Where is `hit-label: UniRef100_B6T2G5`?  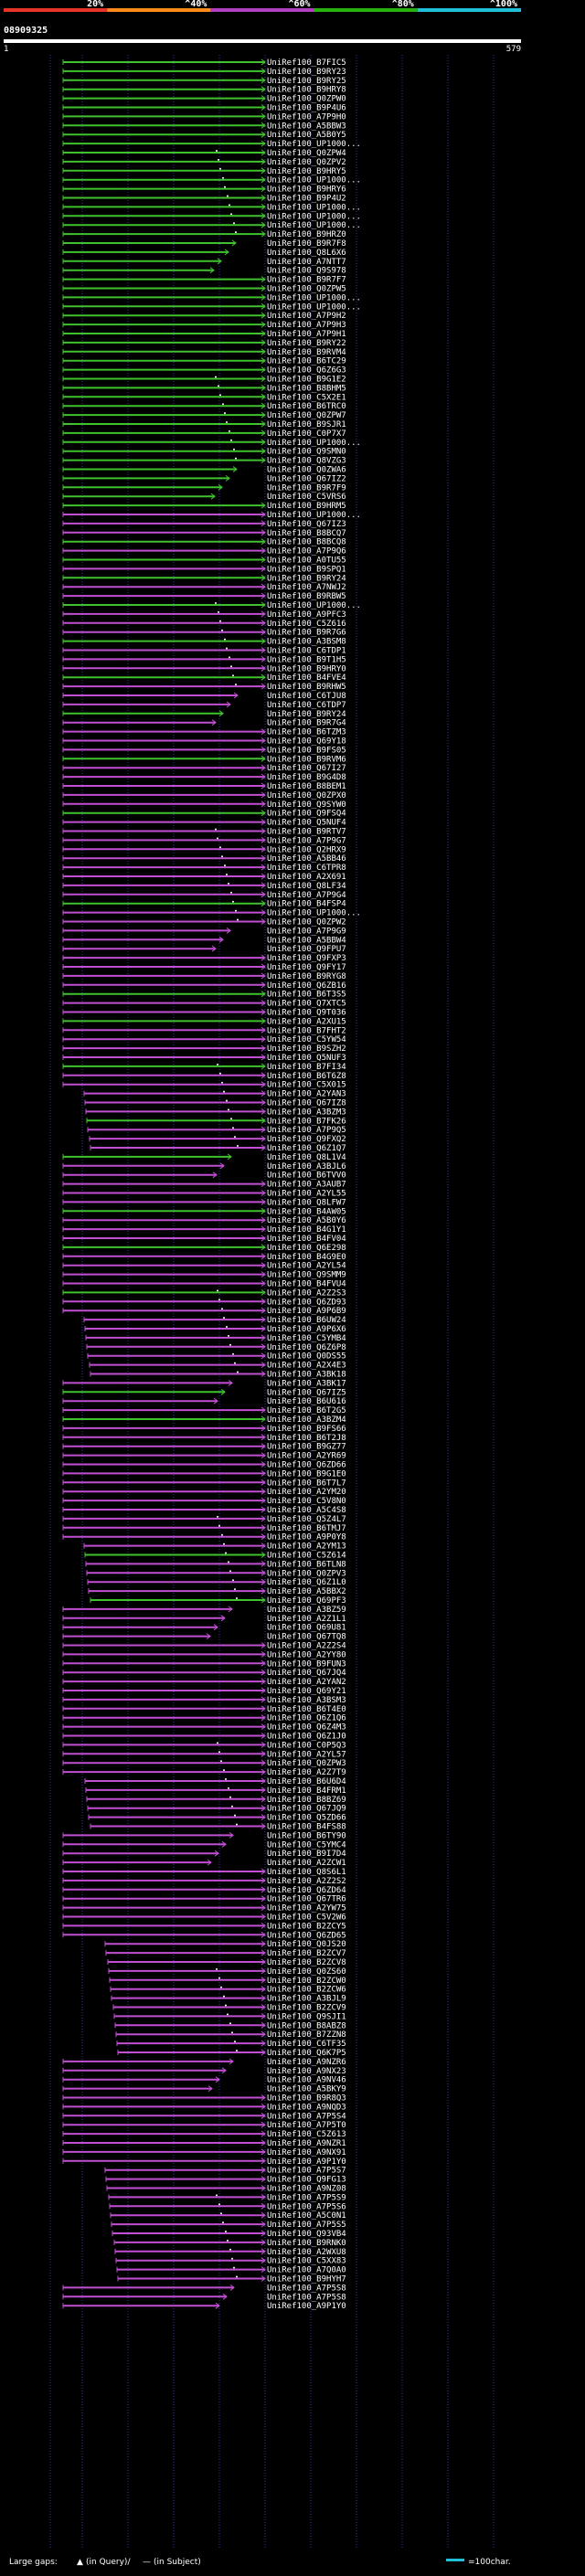
hit-label: UniRef100_B6T2G5 is located at coordinates (307, 1410).